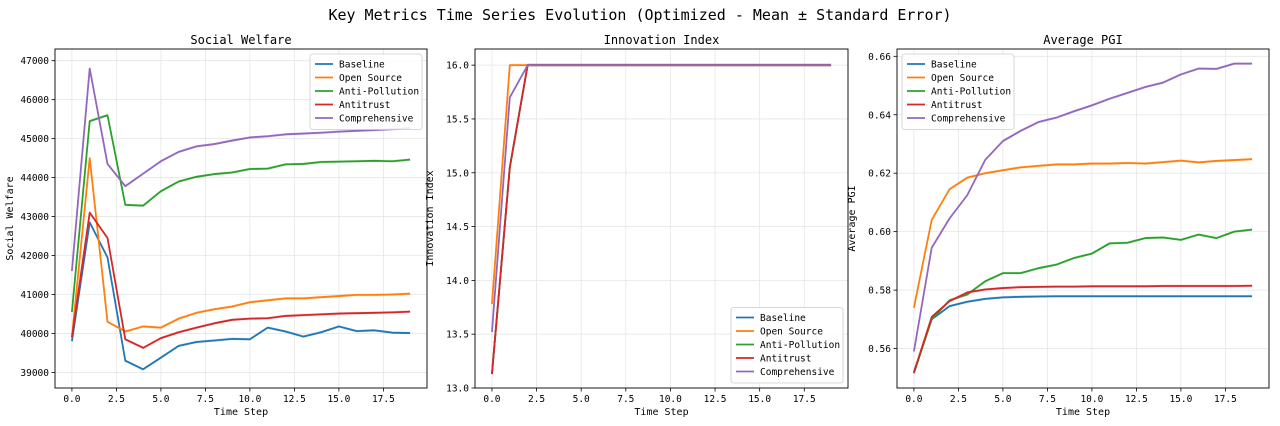 The image size is (1280, 426). Describe the element at coordinates (34, 295) in the screenshot. I see `y-tick-label: 41000` at that location.